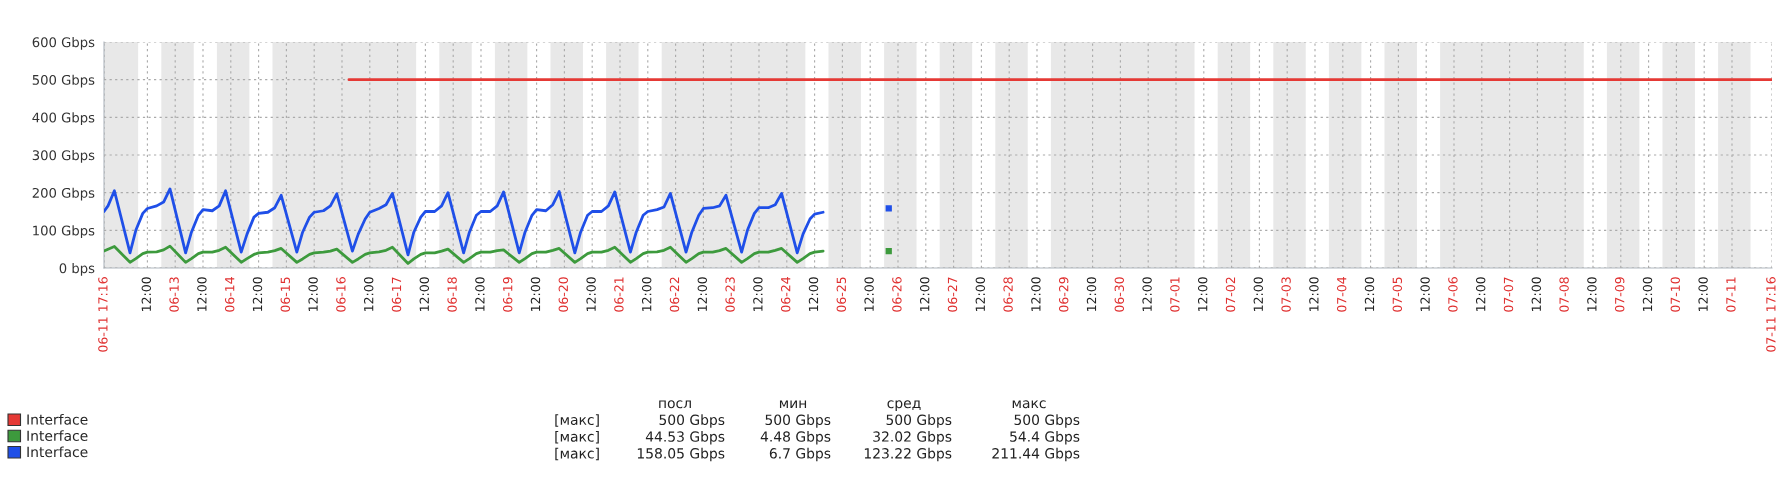 The height and width of the screenshot is (477, 1785). Describe the element at coordinates (908, 454) in the screenshot. I see `text: 123.22 Gbps` at that location.